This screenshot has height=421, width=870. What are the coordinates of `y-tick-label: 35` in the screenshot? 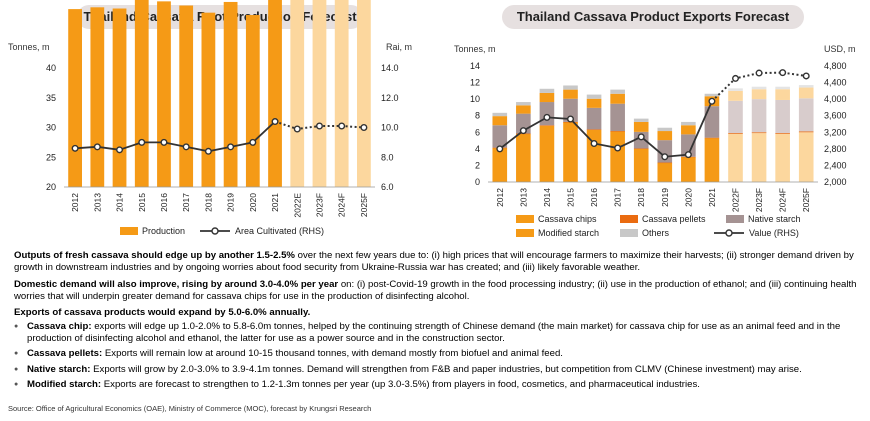 It's located at (51, 98).